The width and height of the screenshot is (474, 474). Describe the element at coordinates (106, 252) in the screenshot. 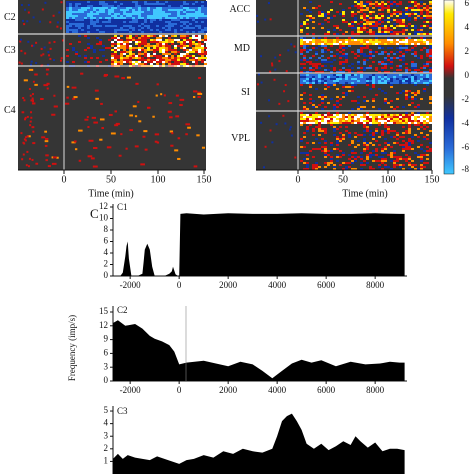

I see `y-tick-label: 4` at that location.